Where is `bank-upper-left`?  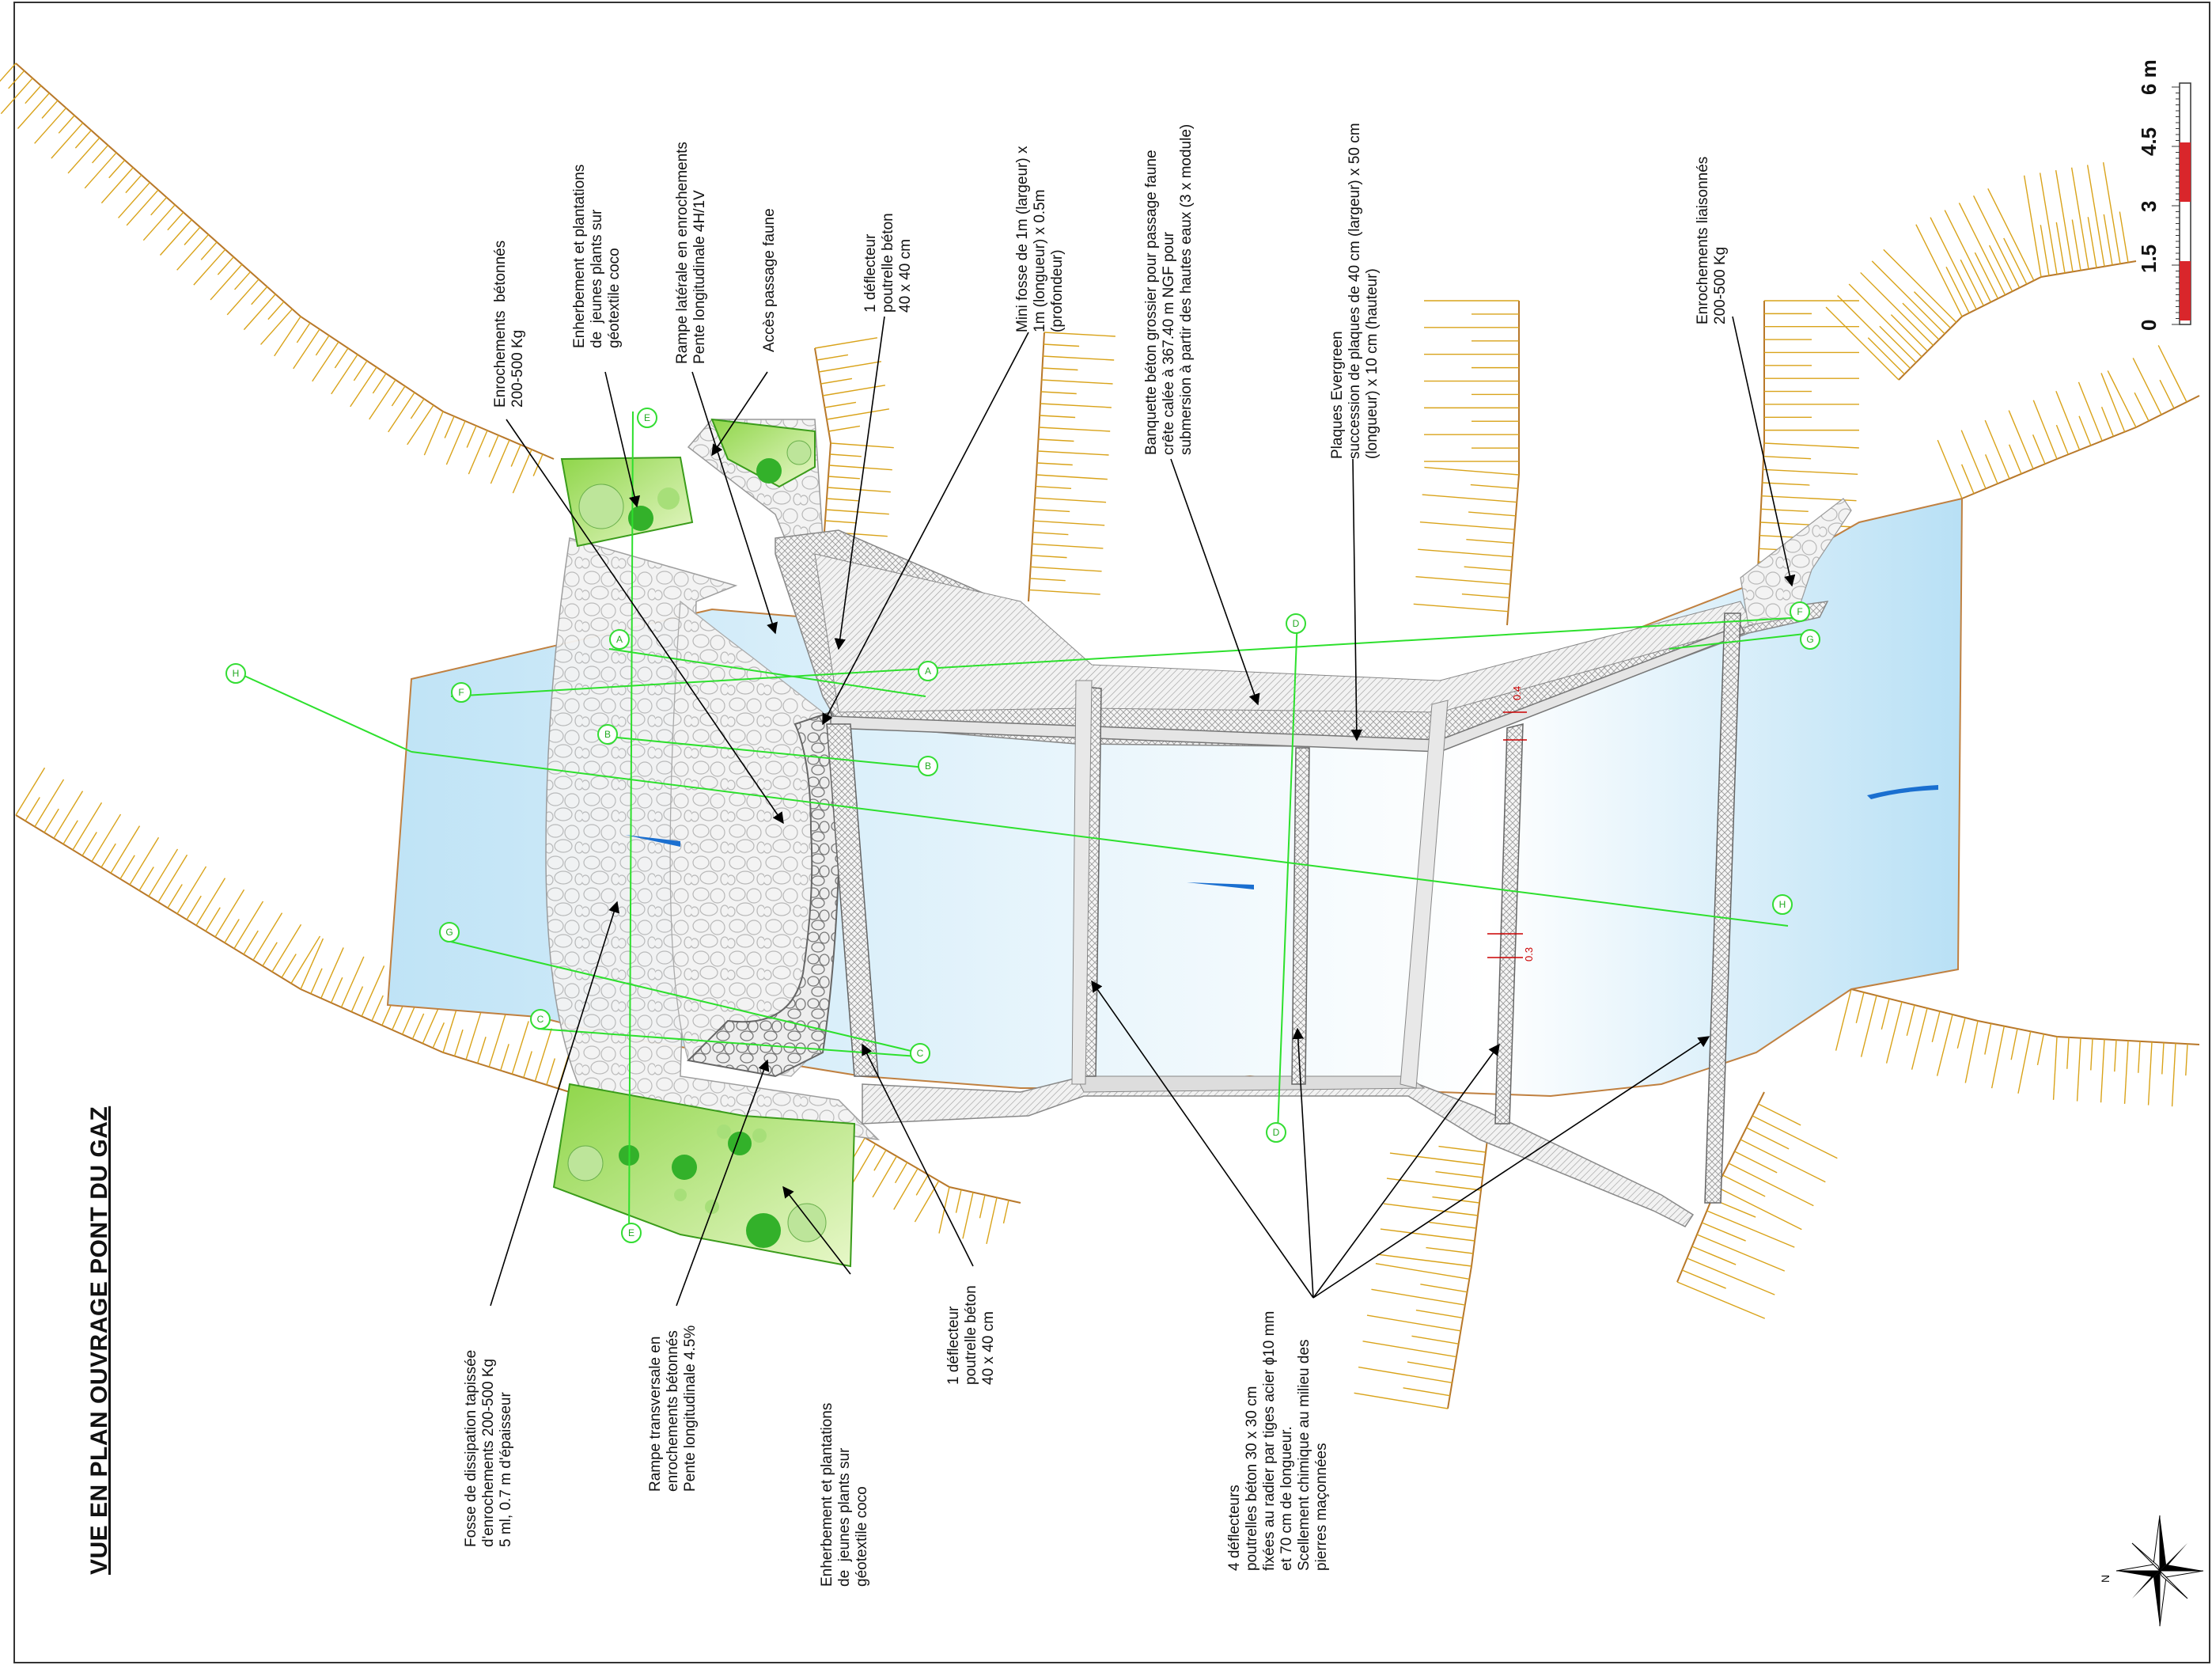 bank-upper-left is located at coordinates (278, 278).